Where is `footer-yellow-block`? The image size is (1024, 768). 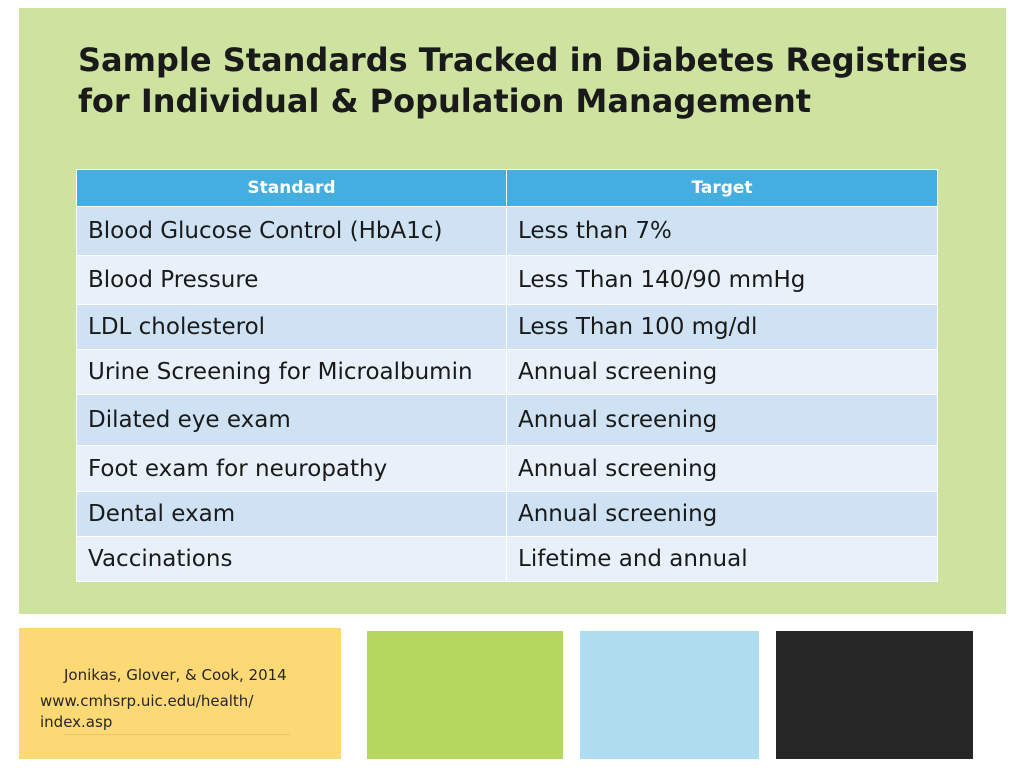
footer-yellow-block is located at coordinates (180, 693).